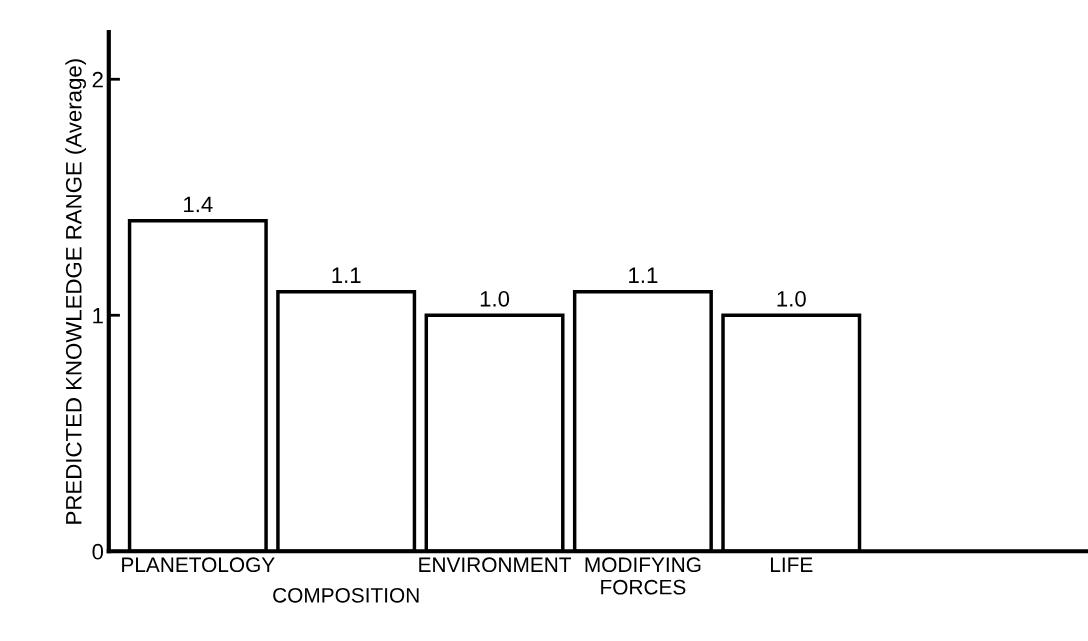 This screenshot has height=641, width=1088. Describe the element at coordinates (76, 291) in the screenshot. I see `y-axis-title: PREDICTED KNOWLEDGE RANGE (Average)` at that location.